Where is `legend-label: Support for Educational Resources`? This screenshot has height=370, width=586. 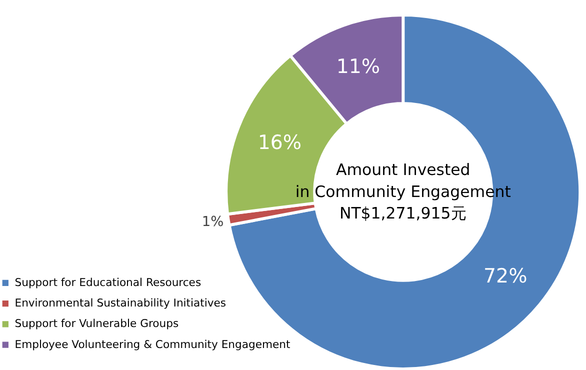 legend-label: Support for Educational Resources is located at coordinates (108, 282).